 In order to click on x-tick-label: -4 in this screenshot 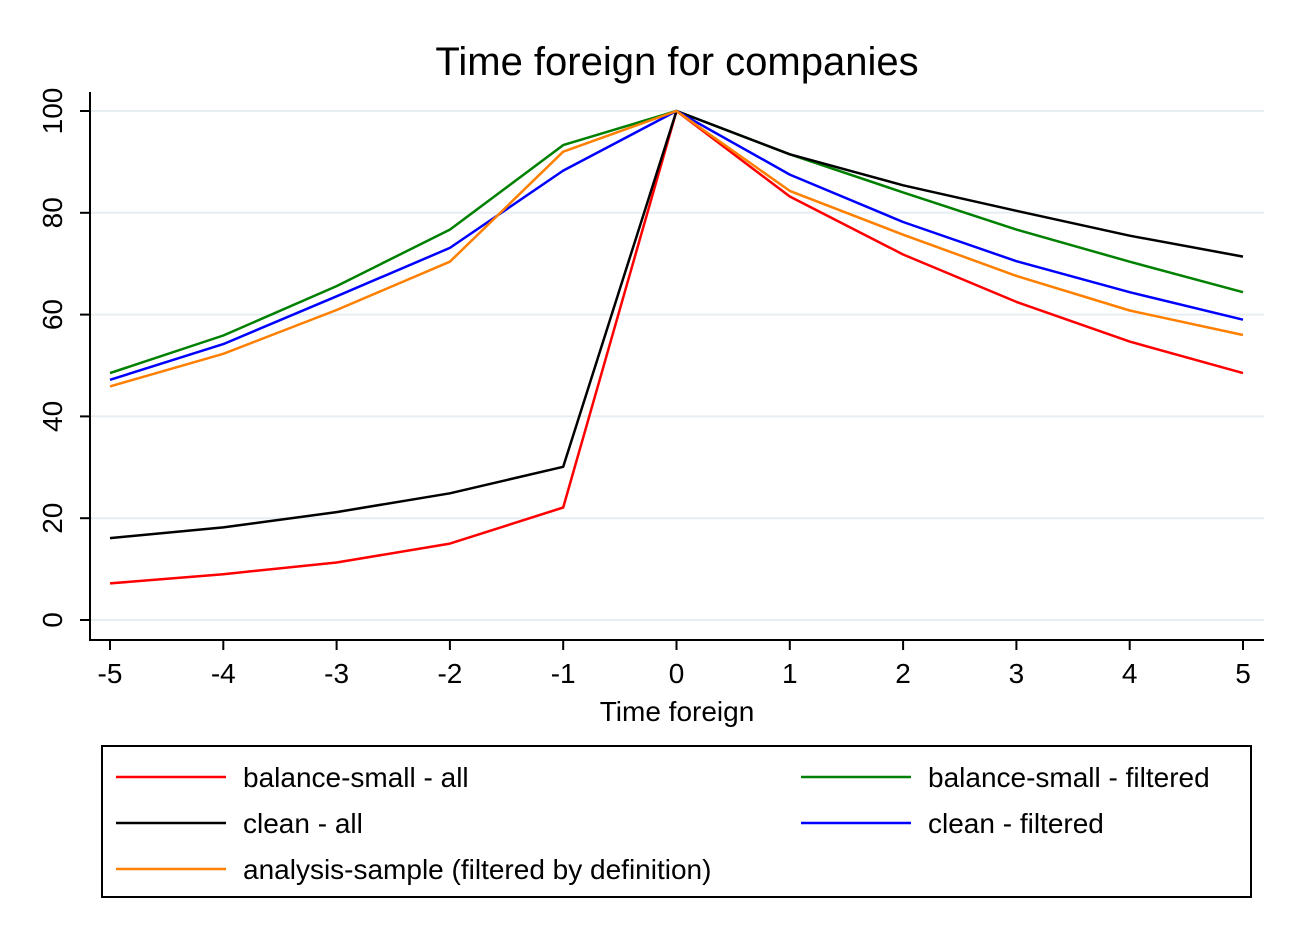, I will do `click(223, 673)`.